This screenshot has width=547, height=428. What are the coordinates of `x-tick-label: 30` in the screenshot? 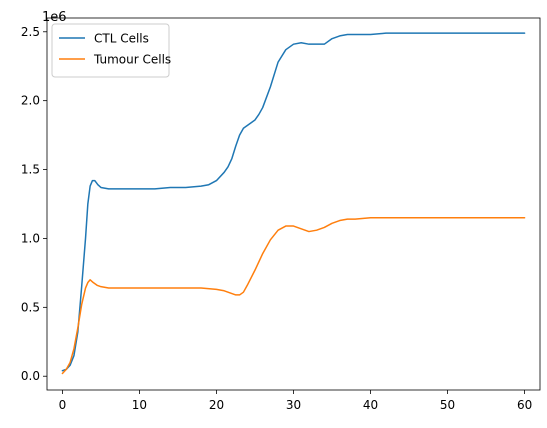 It's located at (293, 405).